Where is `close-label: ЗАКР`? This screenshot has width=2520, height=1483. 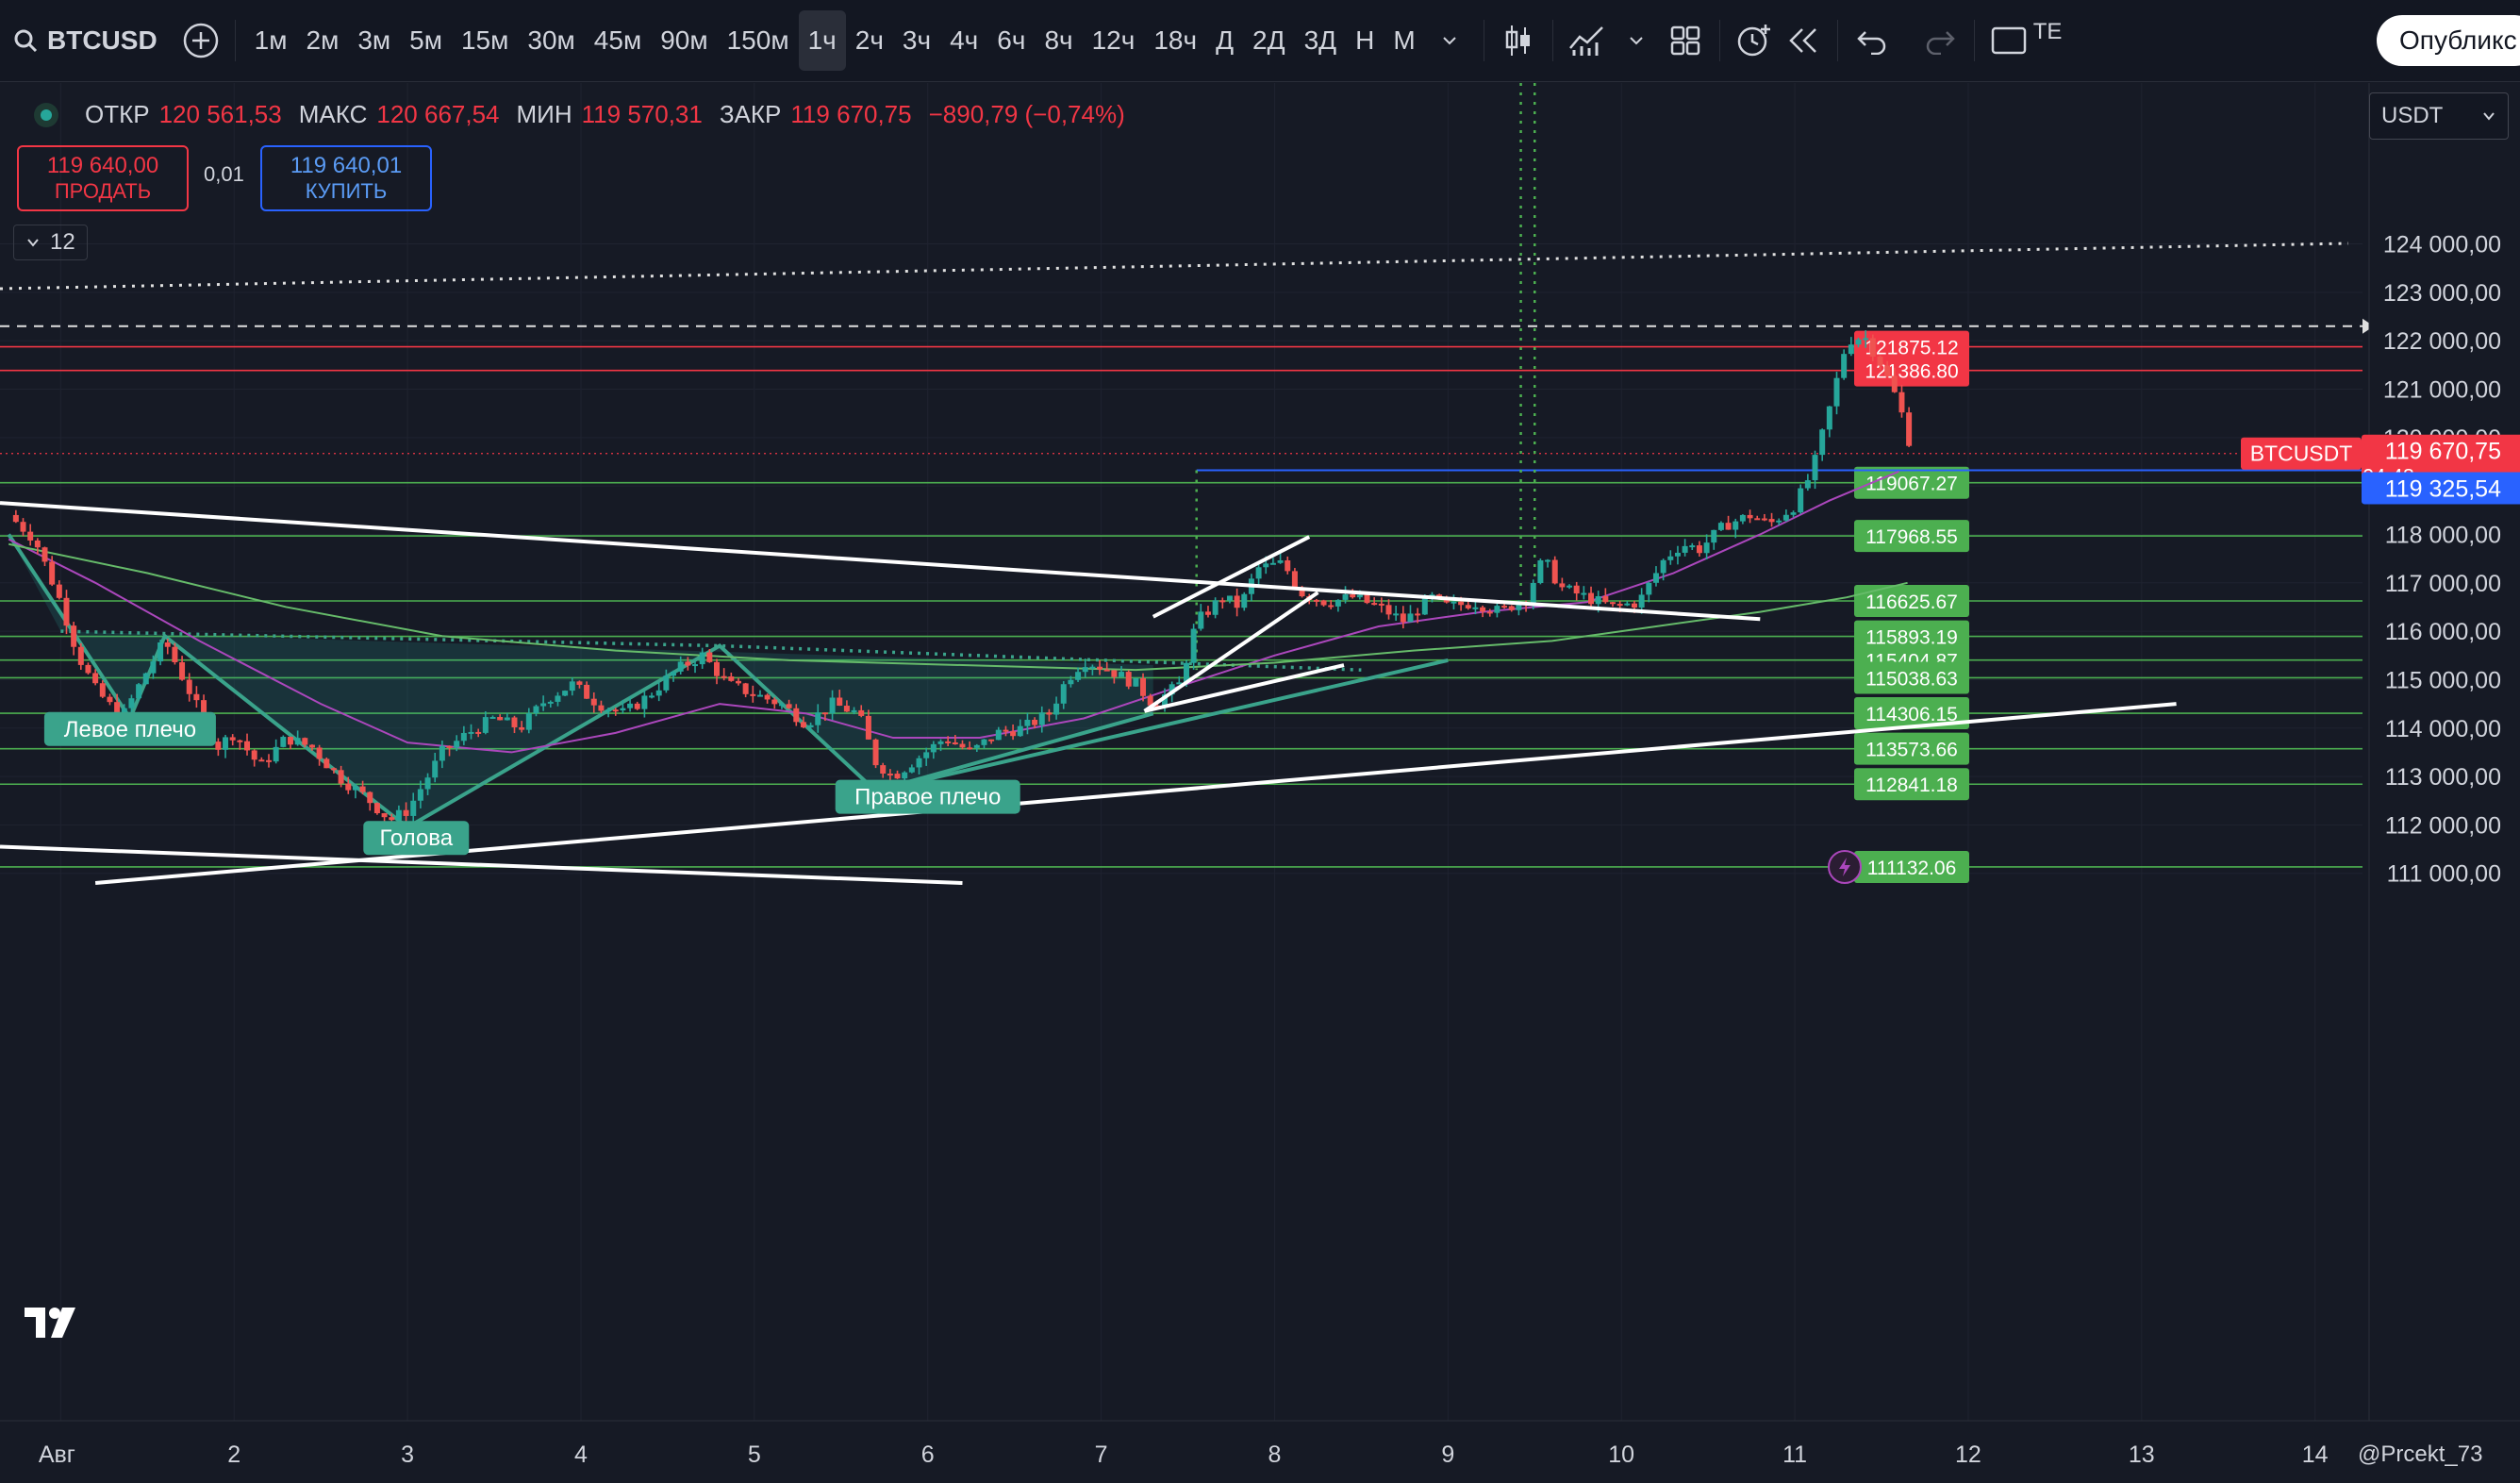 close-label: ЗАКР is located at coordinates (750, 114).